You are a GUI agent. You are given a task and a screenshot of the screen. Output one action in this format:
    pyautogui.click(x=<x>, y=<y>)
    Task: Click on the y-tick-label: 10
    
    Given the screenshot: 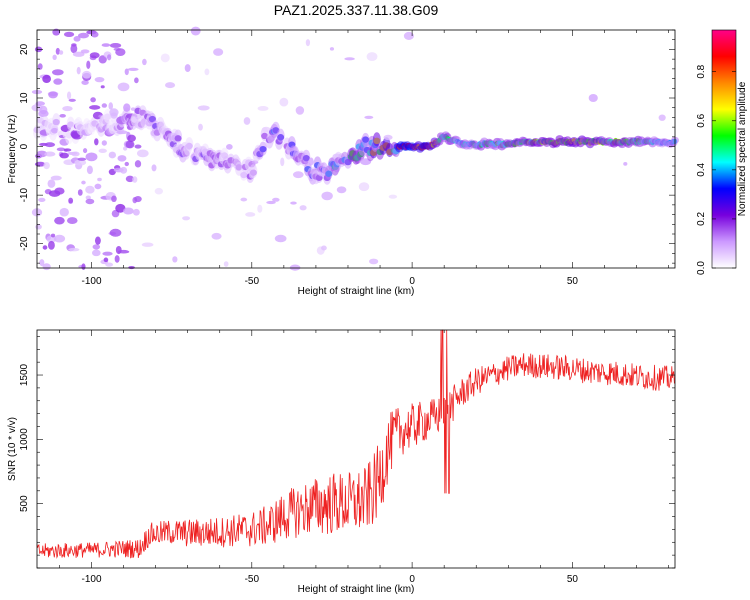 What is the action you would take?
    pyautogui.click(x=24, y=98)
    